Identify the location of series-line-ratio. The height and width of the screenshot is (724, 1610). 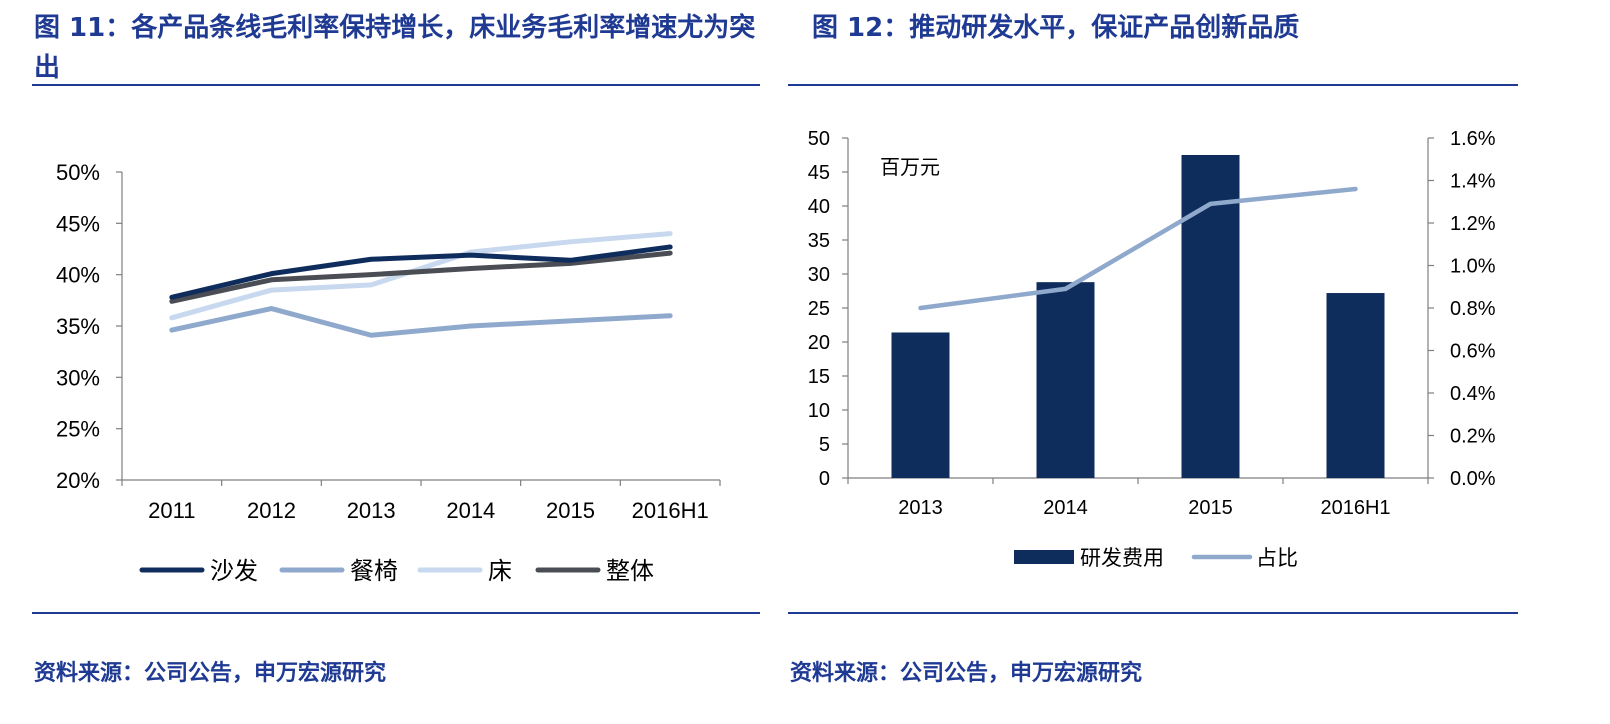
(1138, 248).